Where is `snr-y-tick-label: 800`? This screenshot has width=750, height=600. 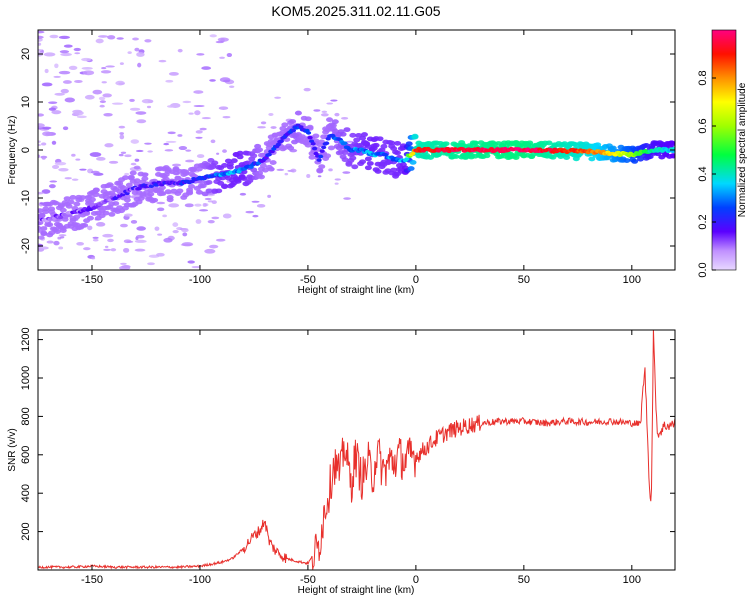 snr-y-tick-label: 800 is located at coordinates (26, 416).